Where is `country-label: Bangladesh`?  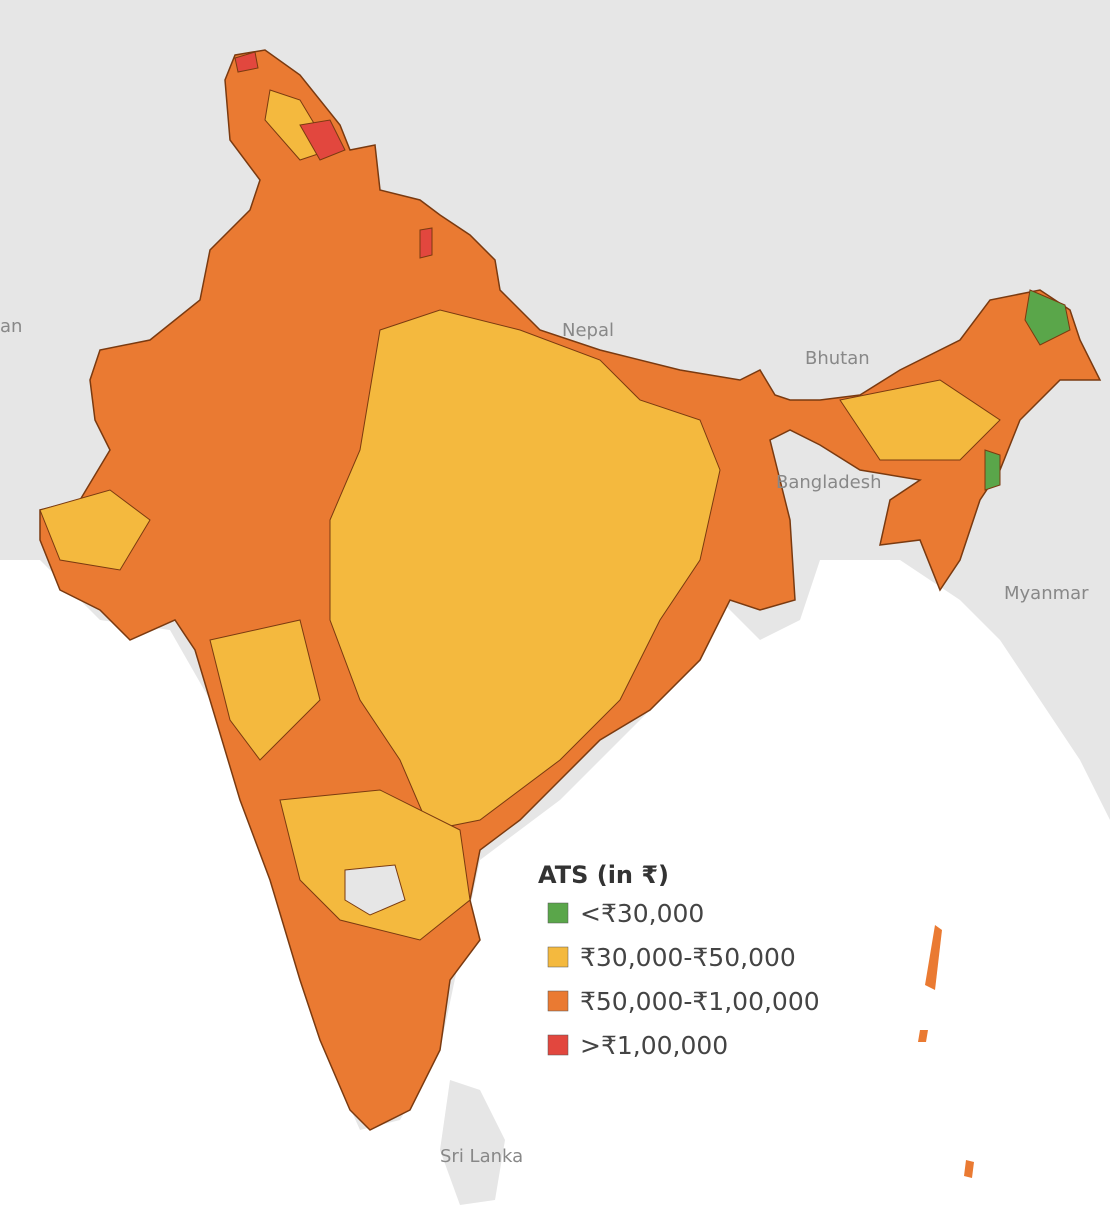
country-label: Bangladesh is located at coordinates (829, 482).